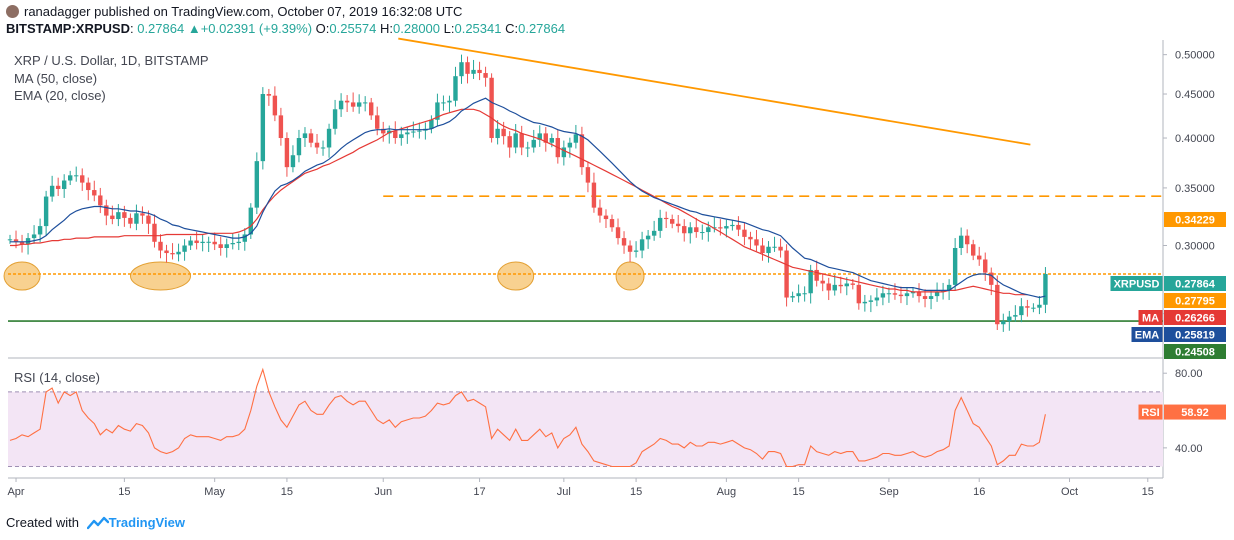 The width and height of the screenshot is (1234, 540). Describe the element at coordinates (1150, 317) in the screenshot. I see `price-tag-label-box` at that location.